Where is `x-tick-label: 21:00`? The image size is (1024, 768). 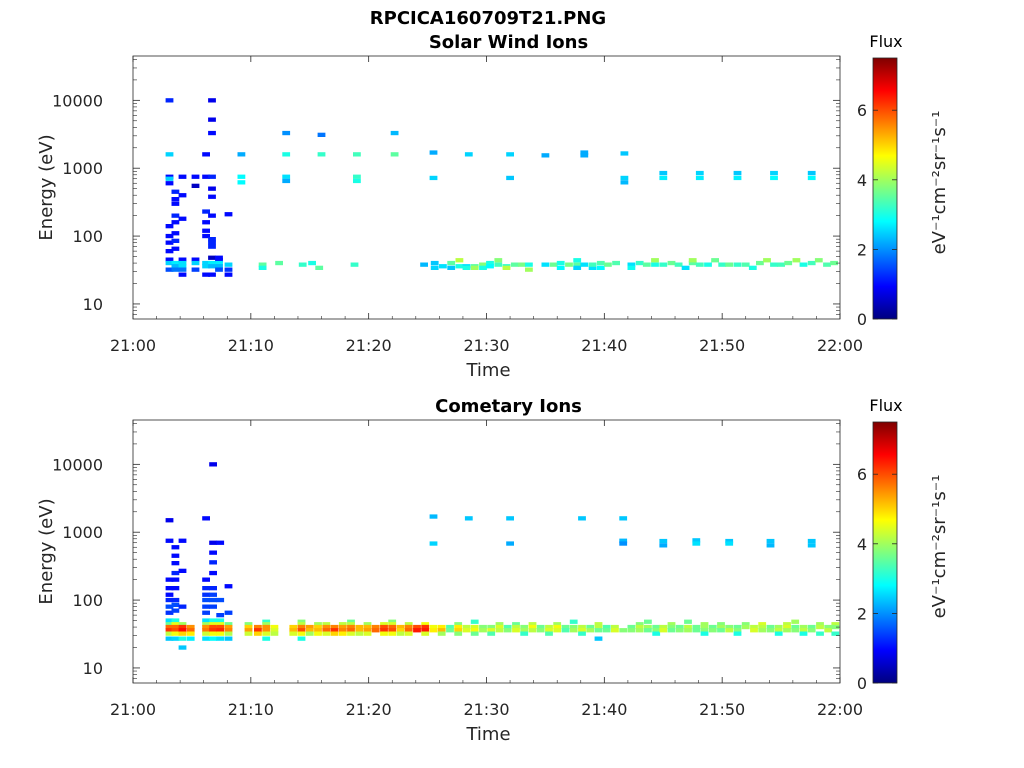 x-tick-label: 21:00 is located at coordinates (133, 345).